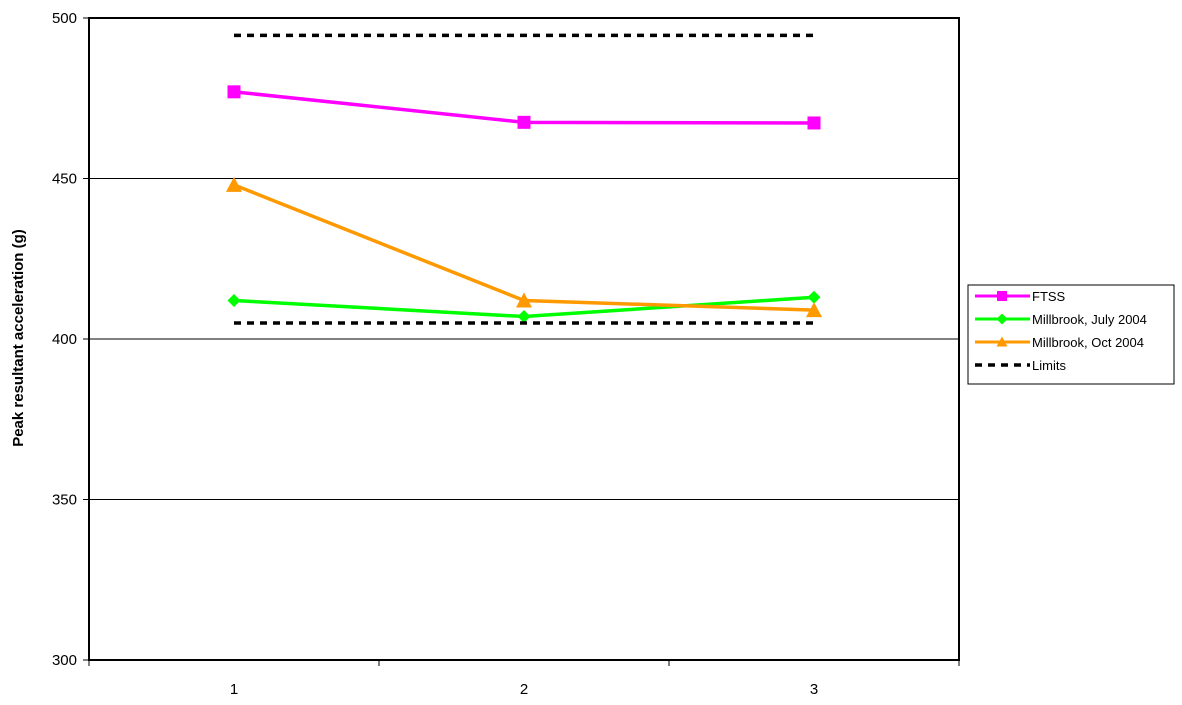 This screenshot has height=705, width=1182. I want to click on legend-item-3: Limits, so click(1020, 365).